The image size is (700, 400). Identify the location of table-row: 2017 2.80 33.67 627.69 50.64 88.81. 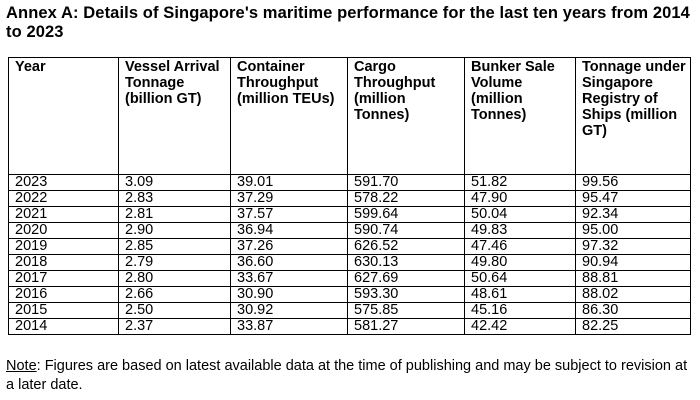
(349, 278).